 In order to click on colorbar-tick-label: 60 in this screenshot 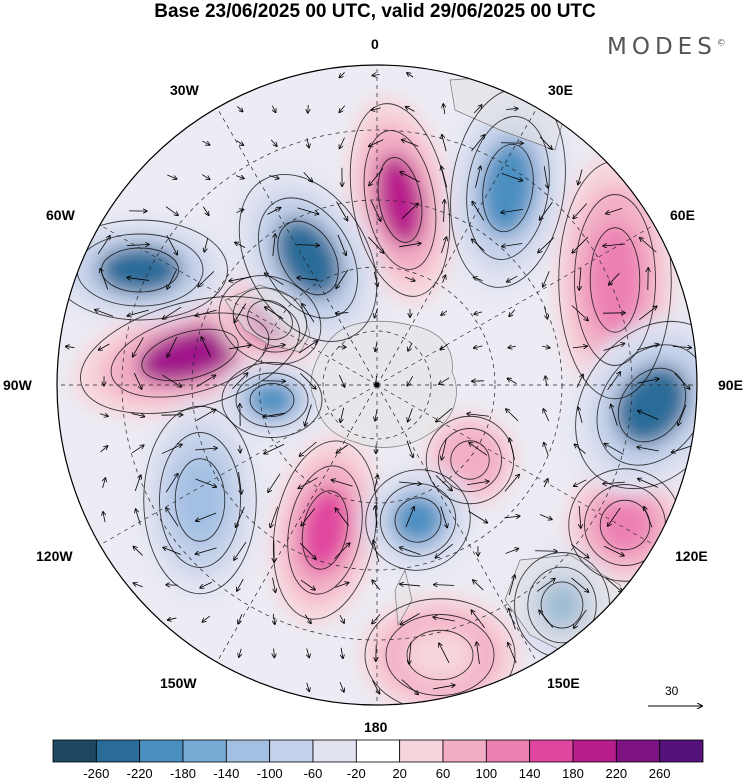, I will do `click(443, 773)`.